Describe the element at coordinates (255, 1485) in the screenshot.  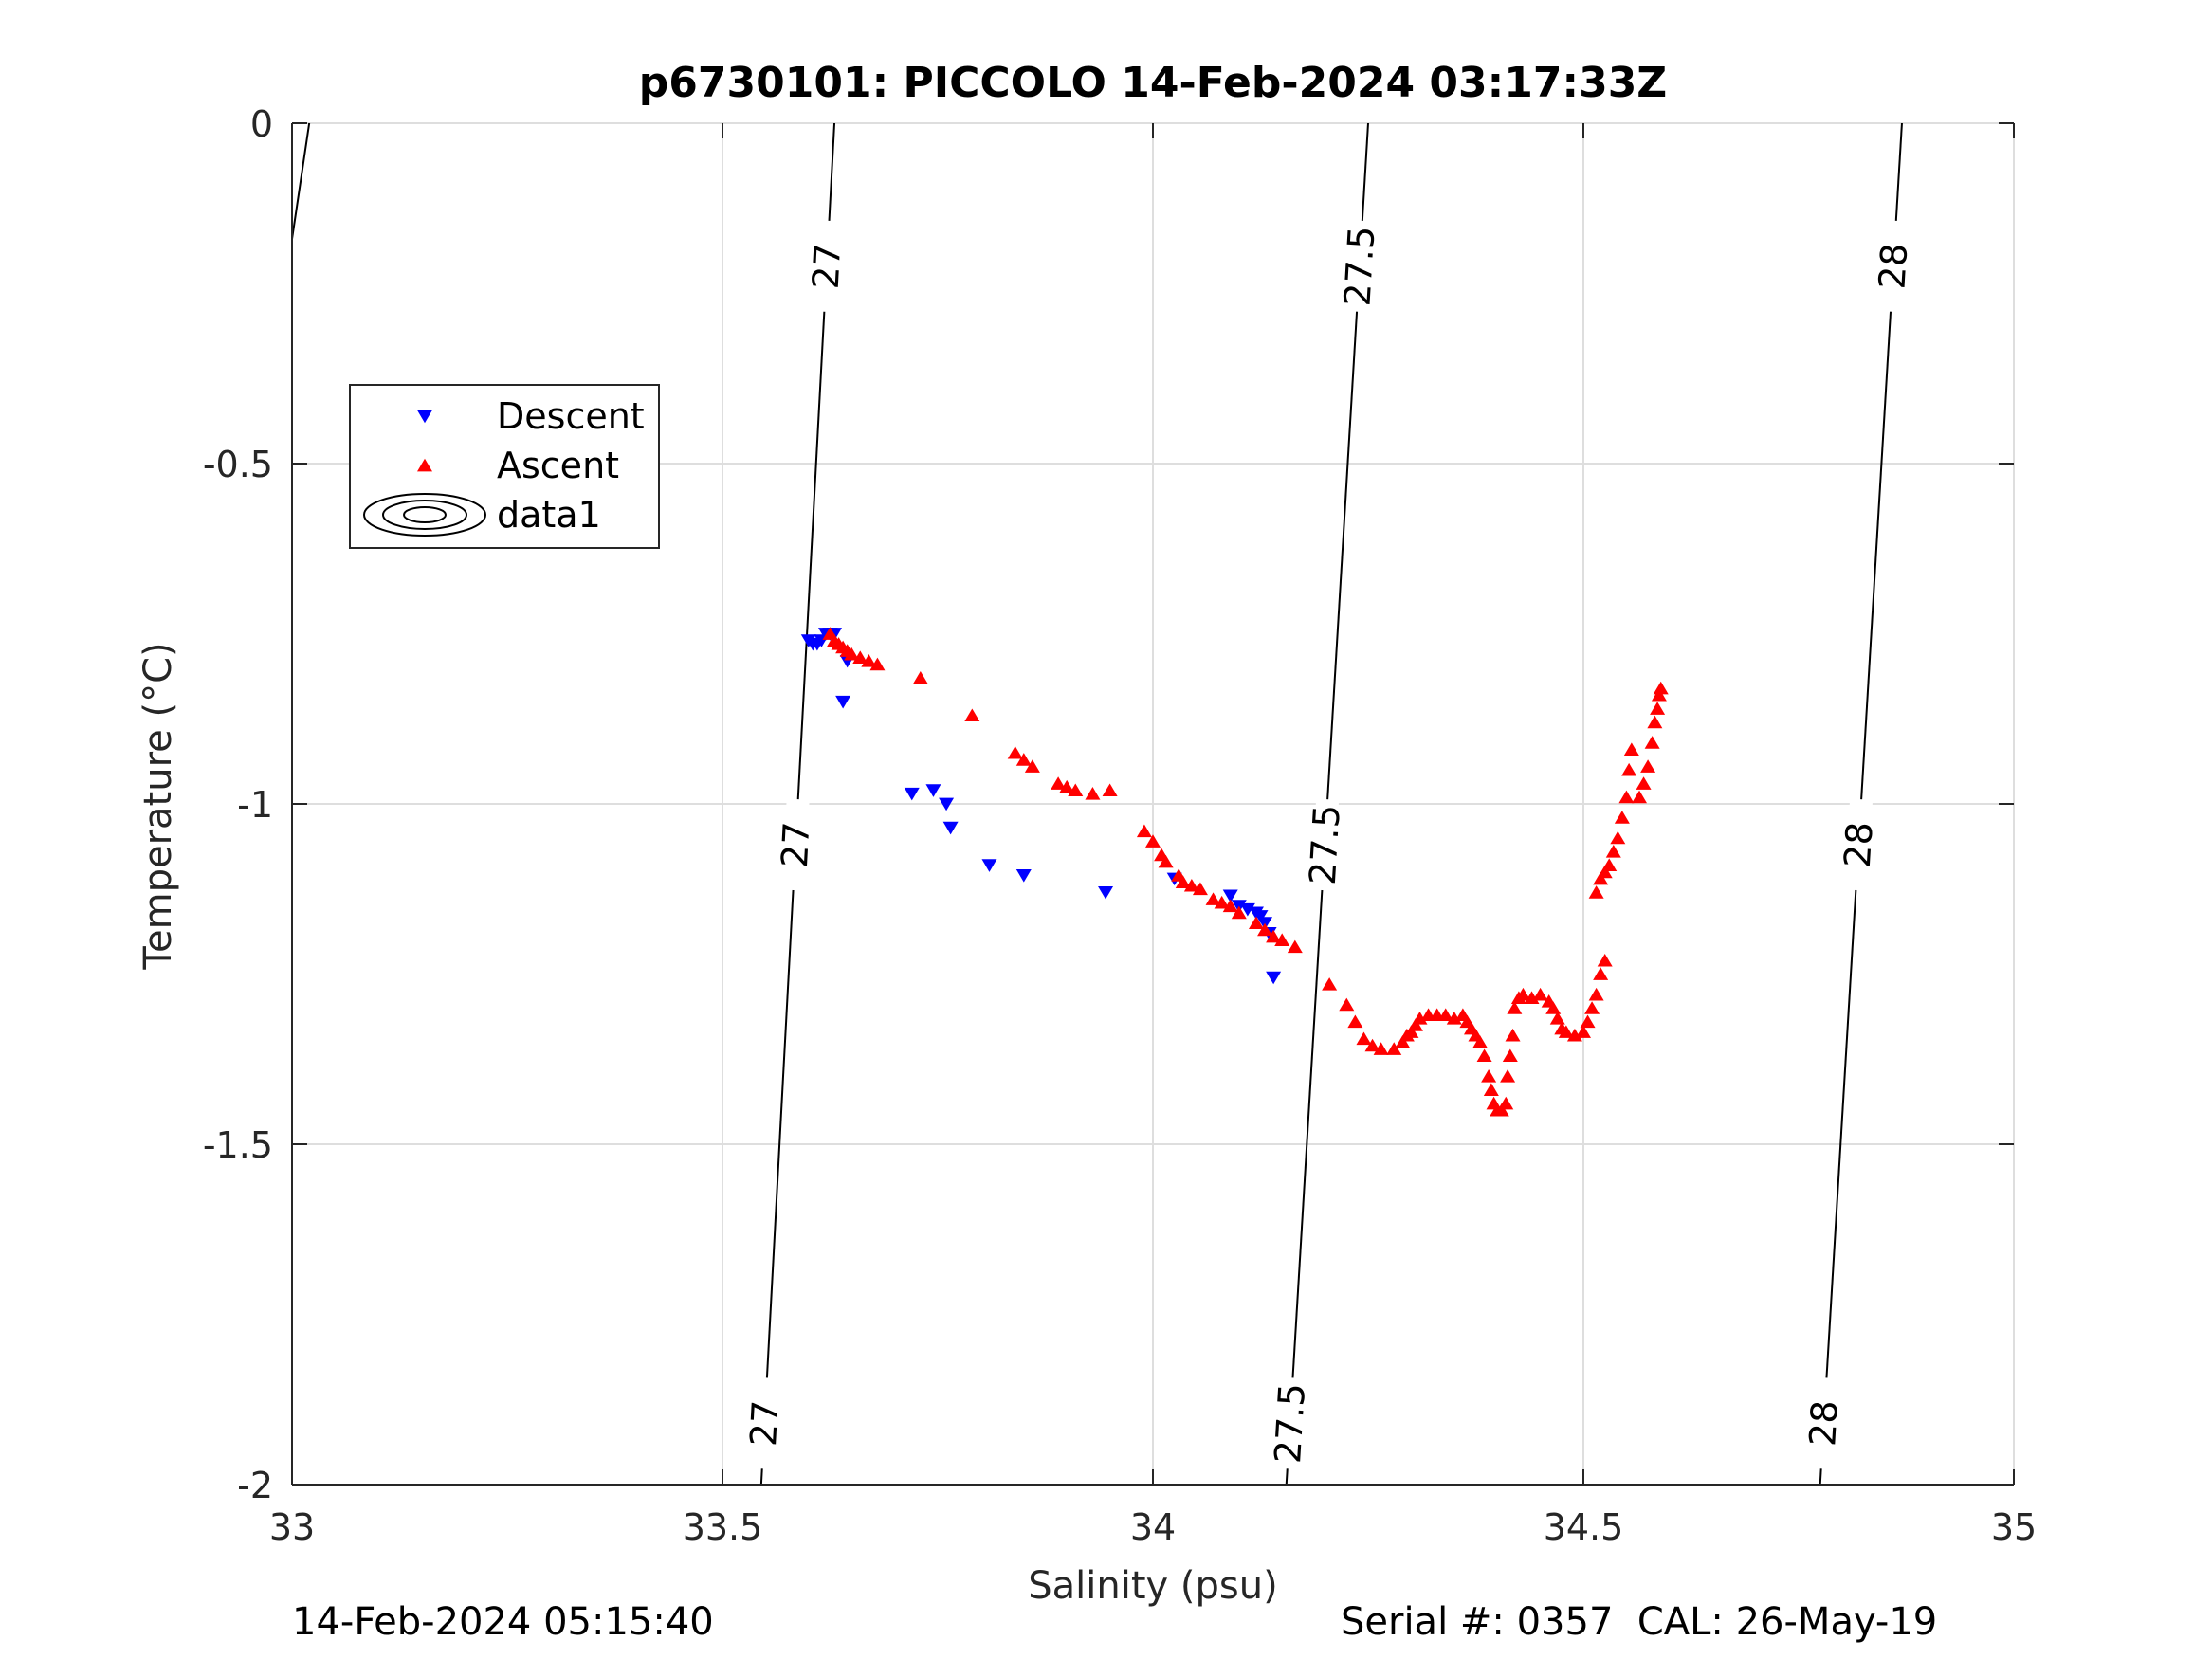
I see `y-tick-label: -2` at that location.